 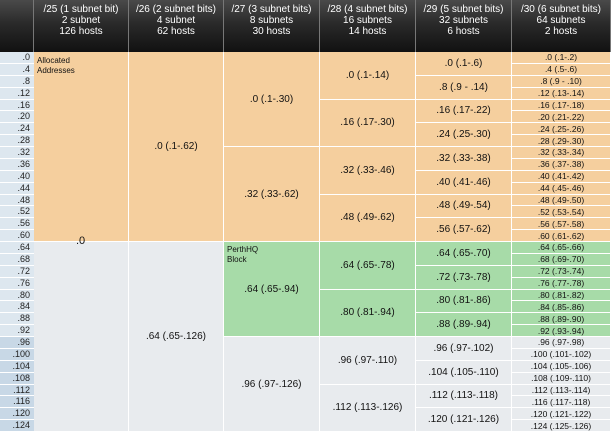 What do you see at coordinates (561, 117) in the screenshot?
I see `col30-cell: .20 (.21-.22)` at bounding box center [561, 117].